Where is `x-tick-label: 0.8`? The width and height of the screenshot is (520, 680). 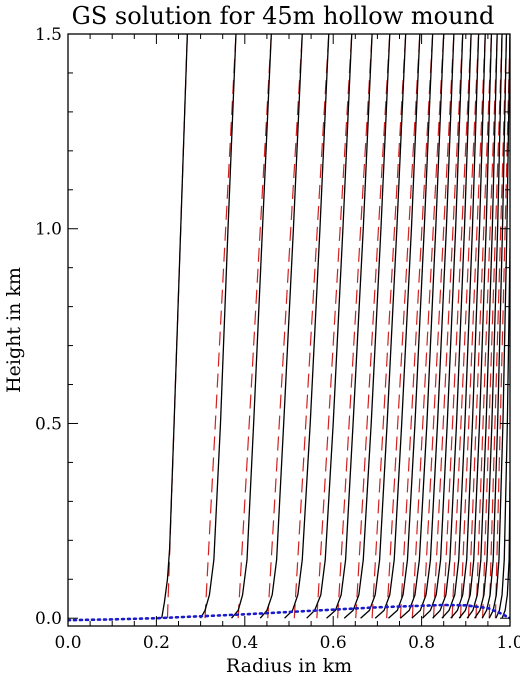
x-tick-label: 0.8 is located at coordinates (421, 643).